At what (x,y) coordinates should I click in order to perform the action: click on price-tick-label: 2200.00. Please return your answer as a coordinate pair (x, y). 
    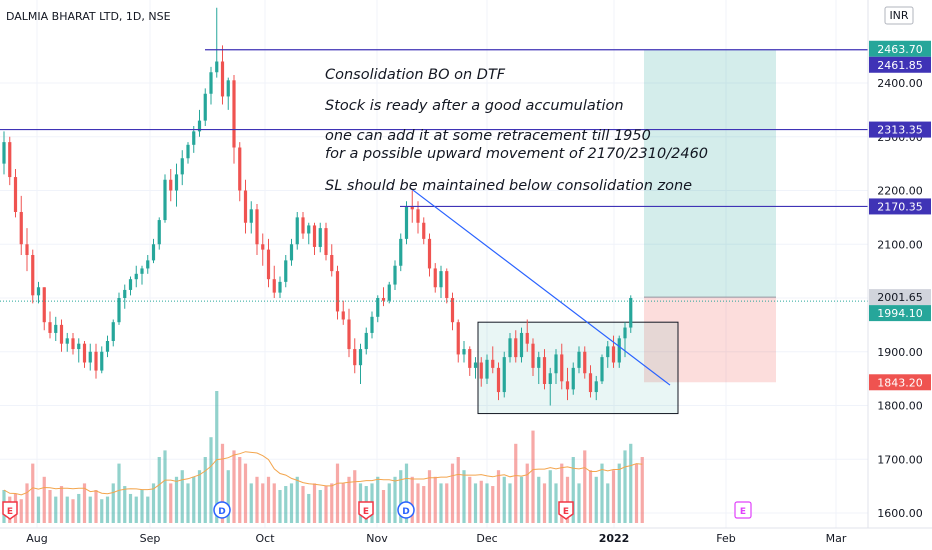
    Looking at the image, I should click on (900, 191).